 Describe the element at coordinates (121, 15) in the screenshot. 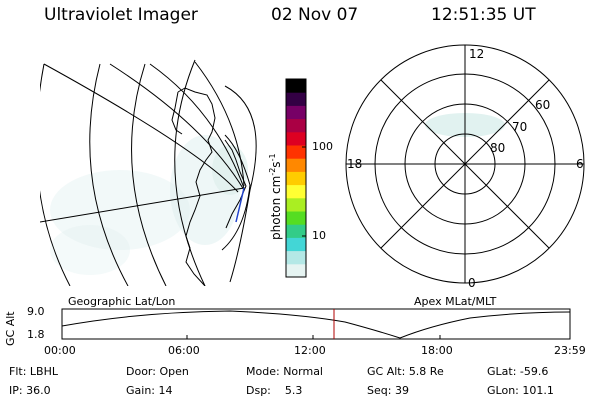

I see `app-title: Ultraviolet Imager` at that location.